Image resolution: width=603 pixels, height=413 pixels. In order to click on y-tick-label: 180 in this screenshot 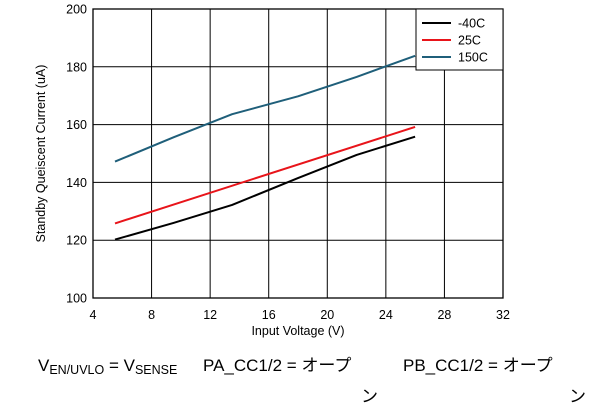, I will do `click(76, 67)`.